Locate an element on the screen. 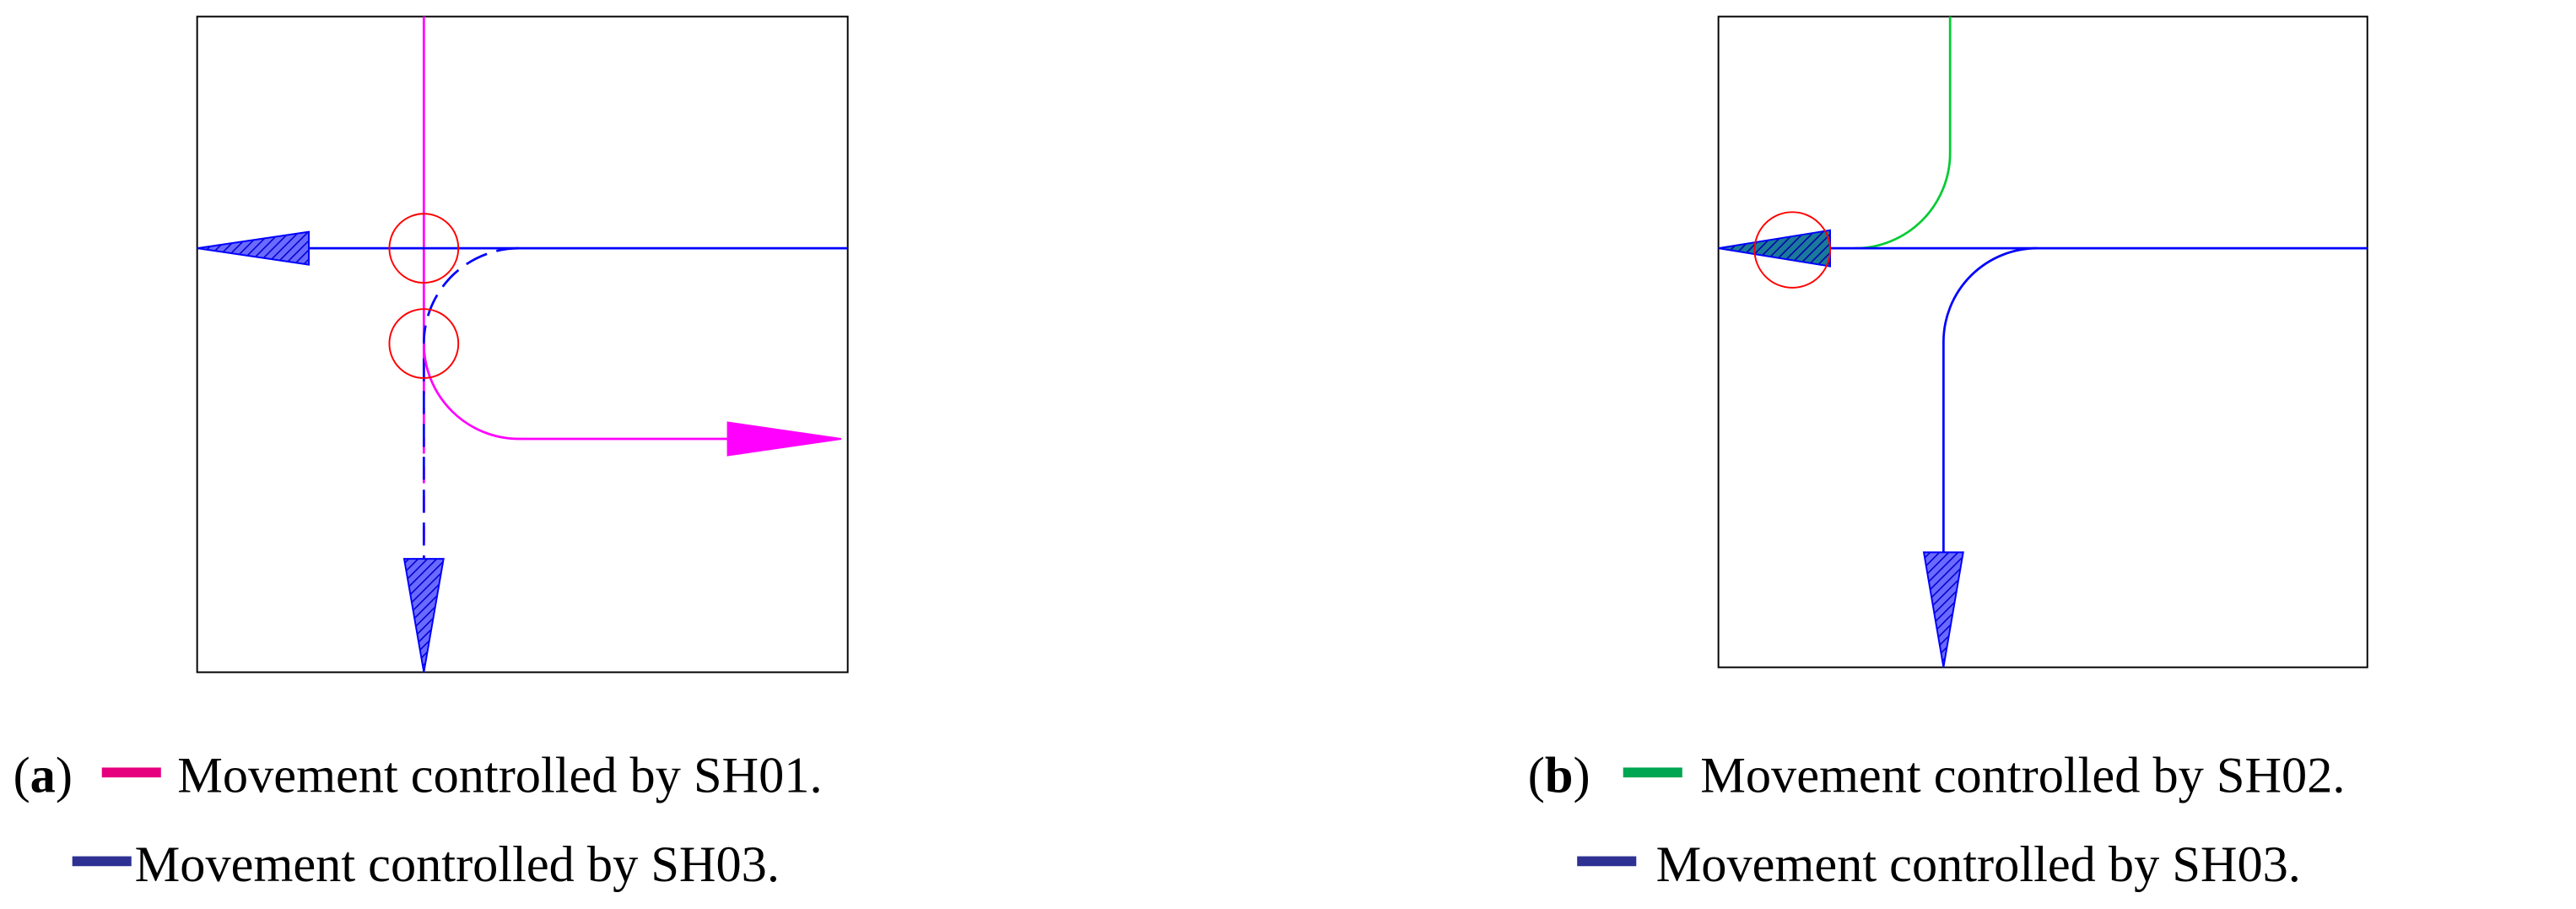  label-letter: b is located at coordinates (1559, 776).